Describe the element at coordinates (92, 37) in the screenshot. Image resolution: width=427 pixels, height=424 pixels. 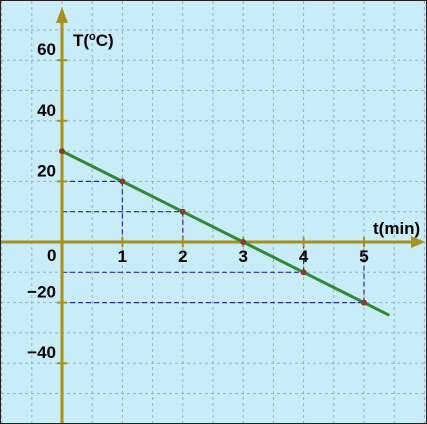
I see `y-axis-title-degree: o` at that location.